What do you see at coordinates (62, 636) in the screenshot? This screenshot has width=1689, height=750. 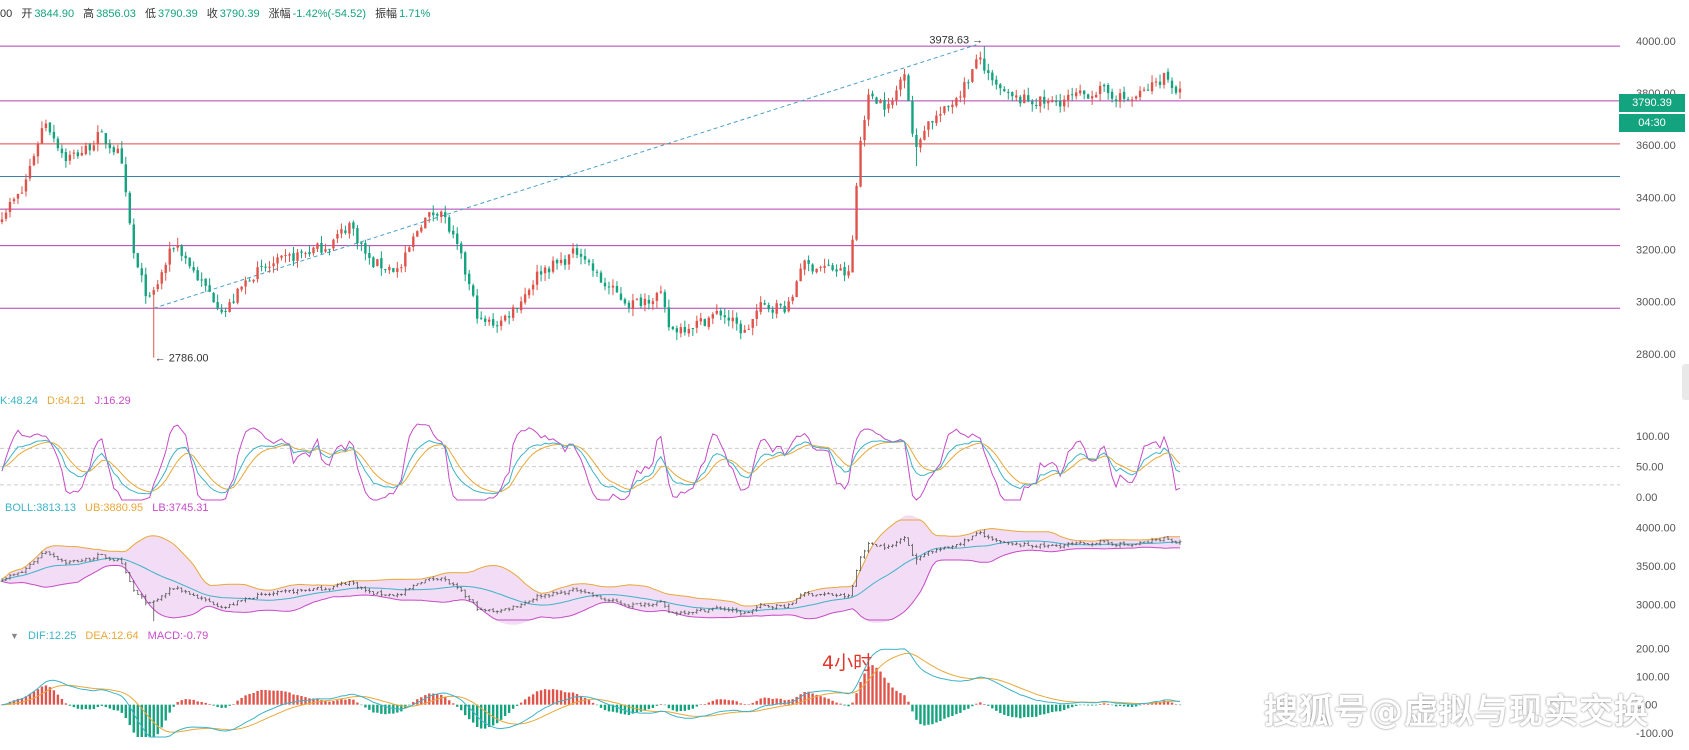 I see `macd-dif-value: 12.25` at bounding box center [62, 636].